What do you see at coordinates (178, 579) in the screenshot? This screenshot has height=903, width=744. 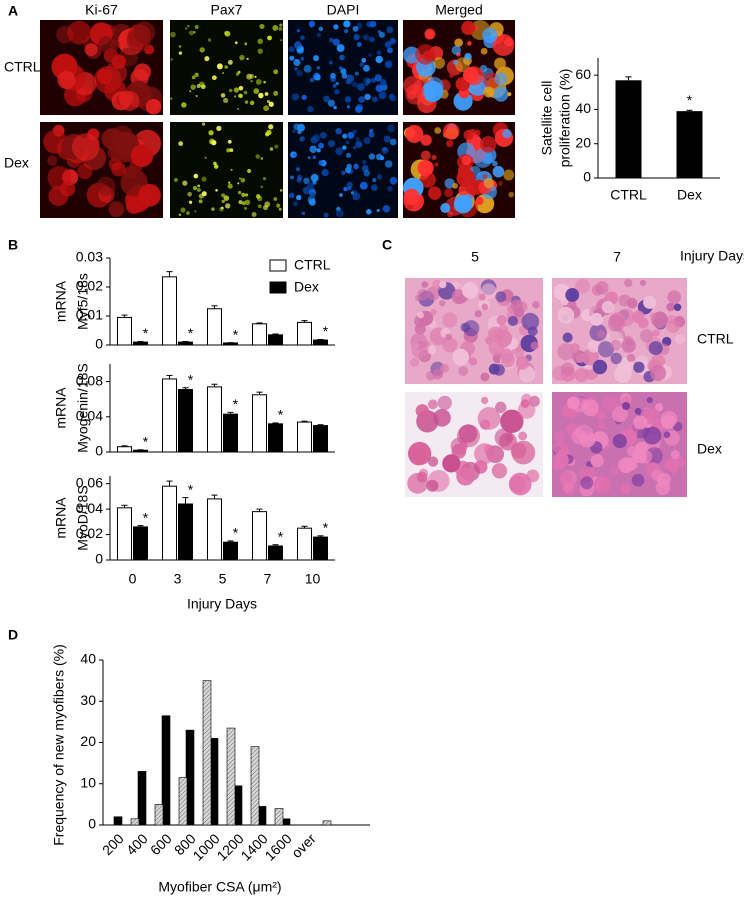 I see `x-tick-label: 3` at bounding box center [178, 579].